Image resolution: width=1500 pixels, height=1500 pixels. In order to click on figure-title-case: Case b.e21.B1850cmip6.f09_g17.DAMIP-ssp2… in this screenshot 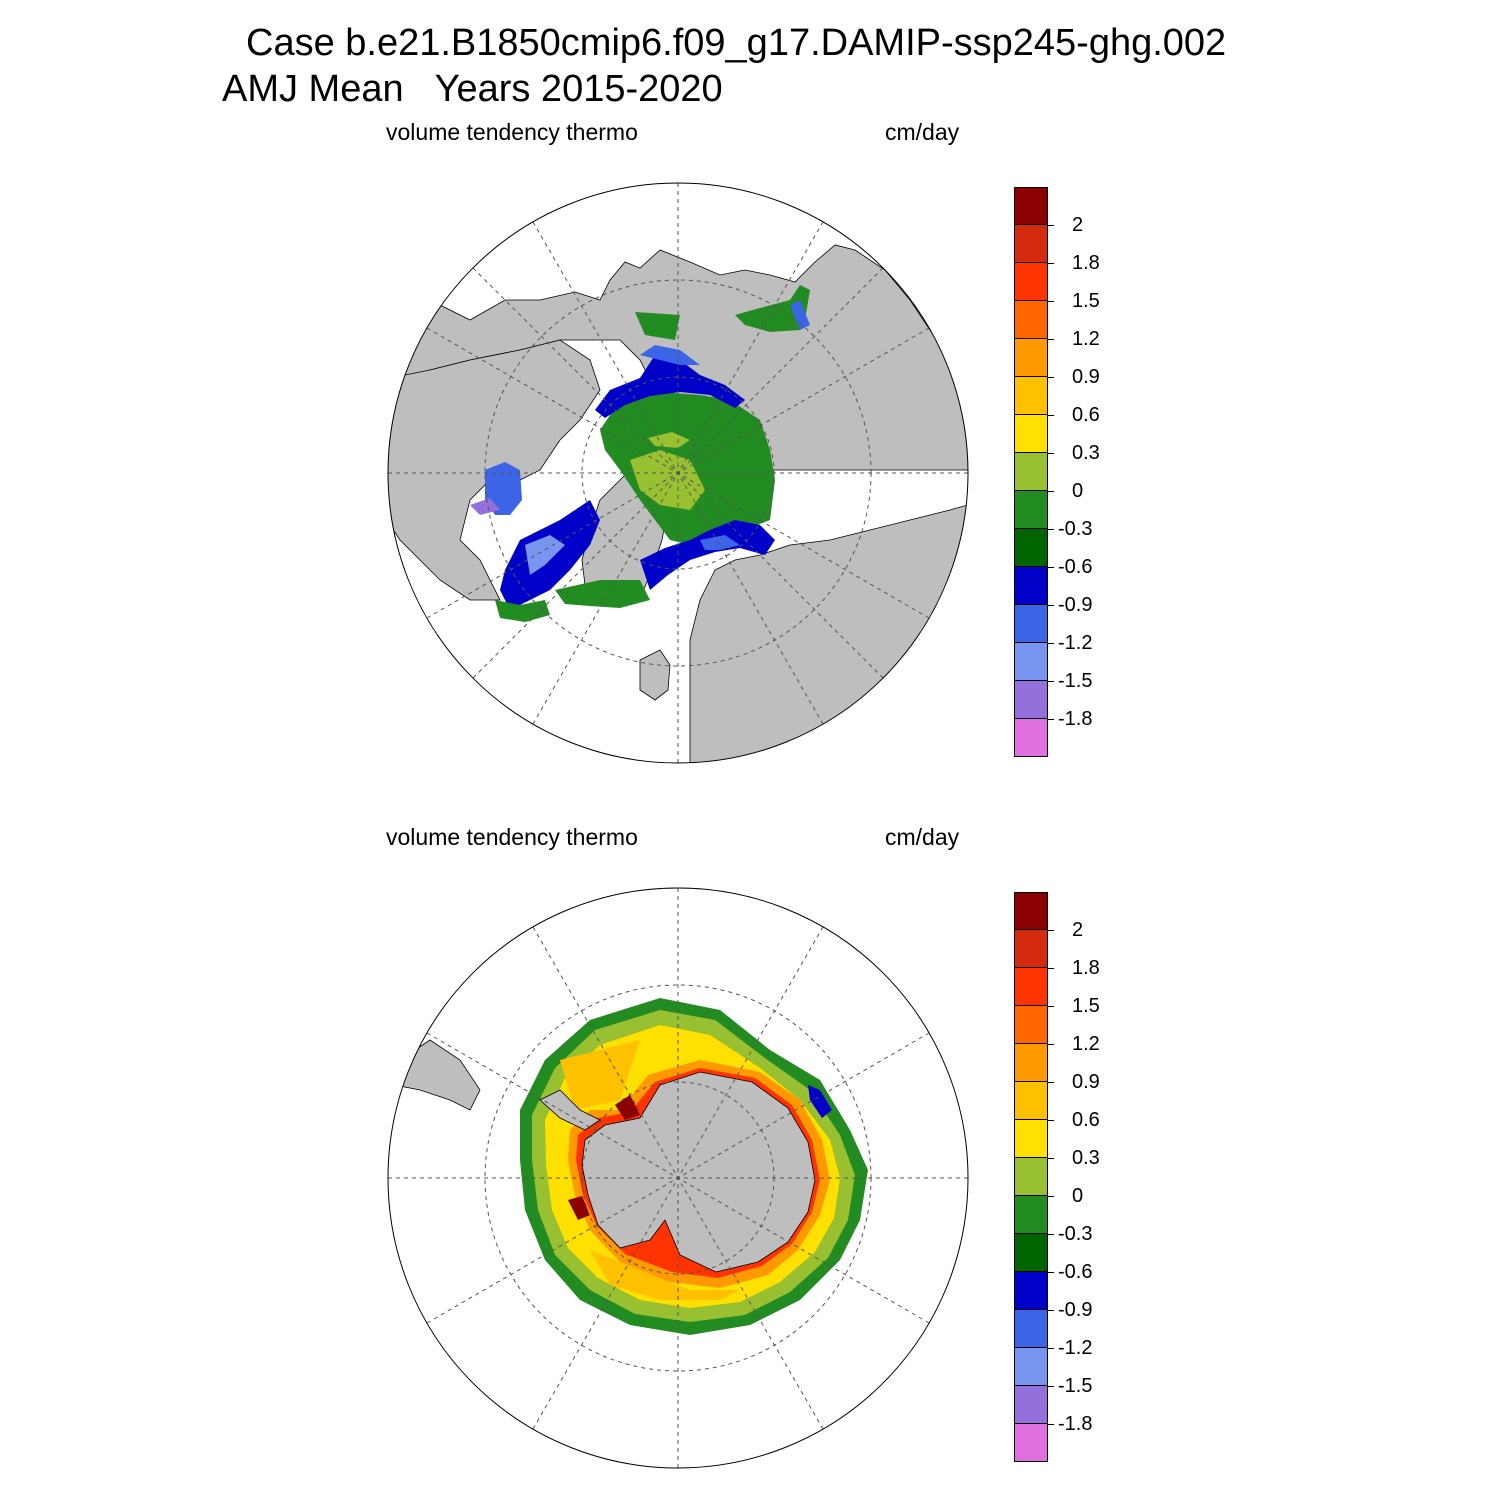, I will do `click(736, 43)`.